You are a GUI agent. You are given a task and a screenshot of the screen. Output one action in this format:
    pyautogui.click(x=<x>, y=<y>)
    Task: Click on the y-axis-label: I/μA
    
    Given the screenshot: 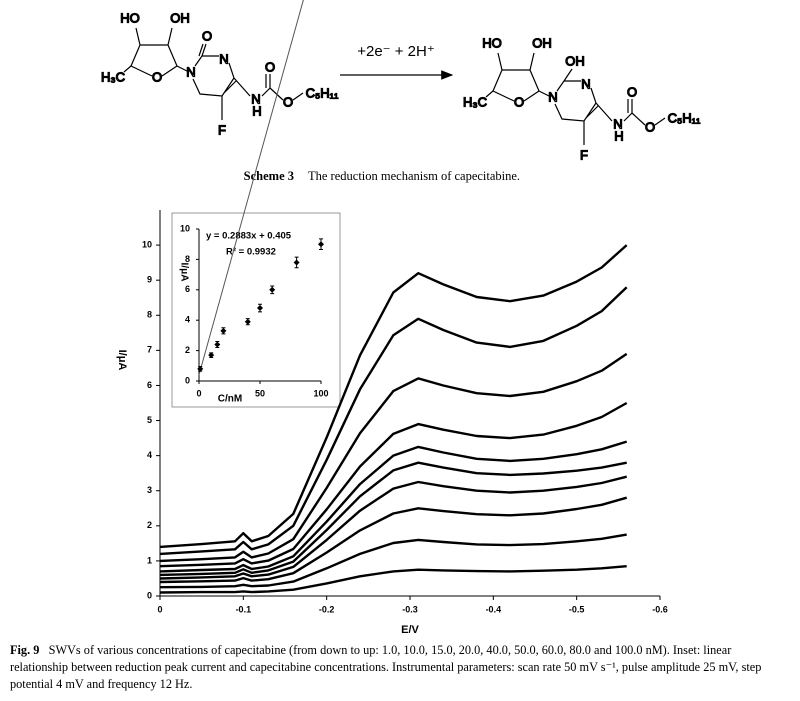 What is the action you would take?
    pyautogui.click(x=122, y=360)
    